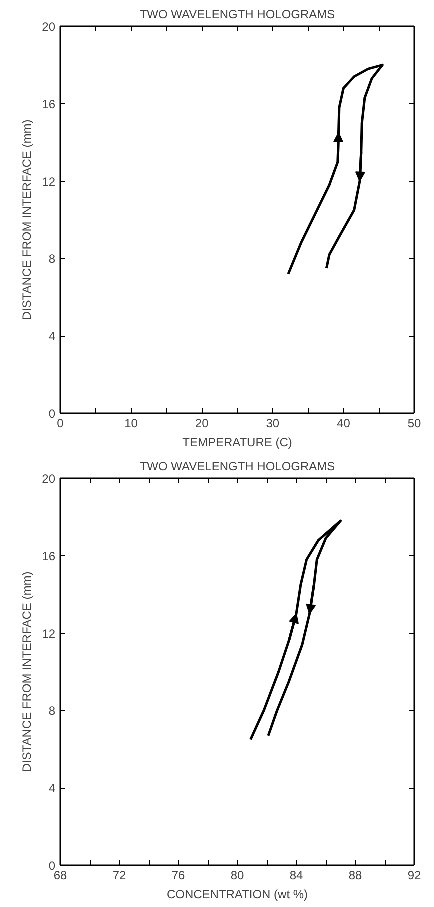  Describe the element at coordinates (344, 423) in the screenshot. I see `x-tick-label: 40` at that location.